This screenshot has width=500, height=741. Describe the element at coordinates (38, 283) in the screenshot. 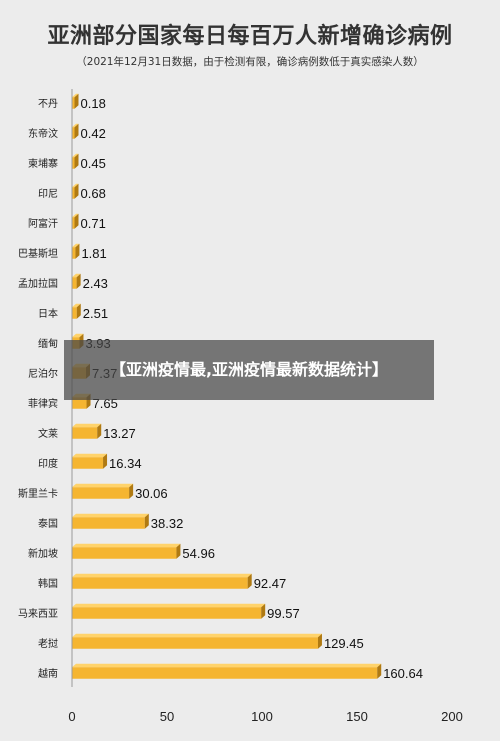

I see `category-label: 孟加拉国` at that location.